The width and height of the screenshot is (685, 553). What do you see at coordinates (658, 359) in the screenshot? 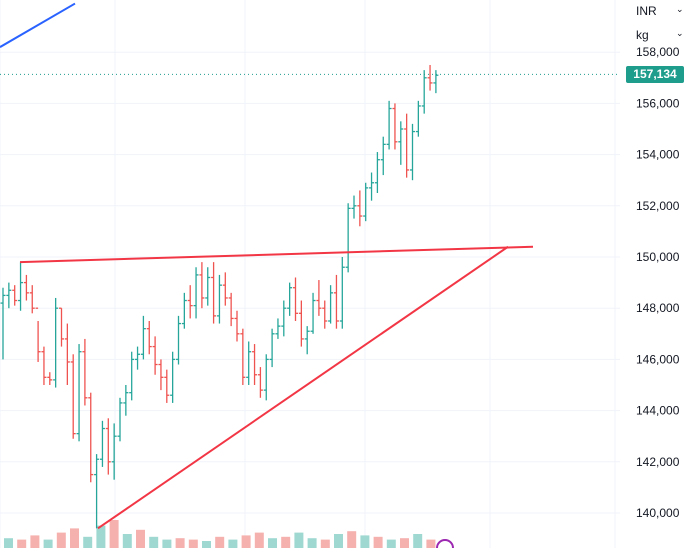
I see `price-tick-label: 146,000` at bounding box center [658, 359].